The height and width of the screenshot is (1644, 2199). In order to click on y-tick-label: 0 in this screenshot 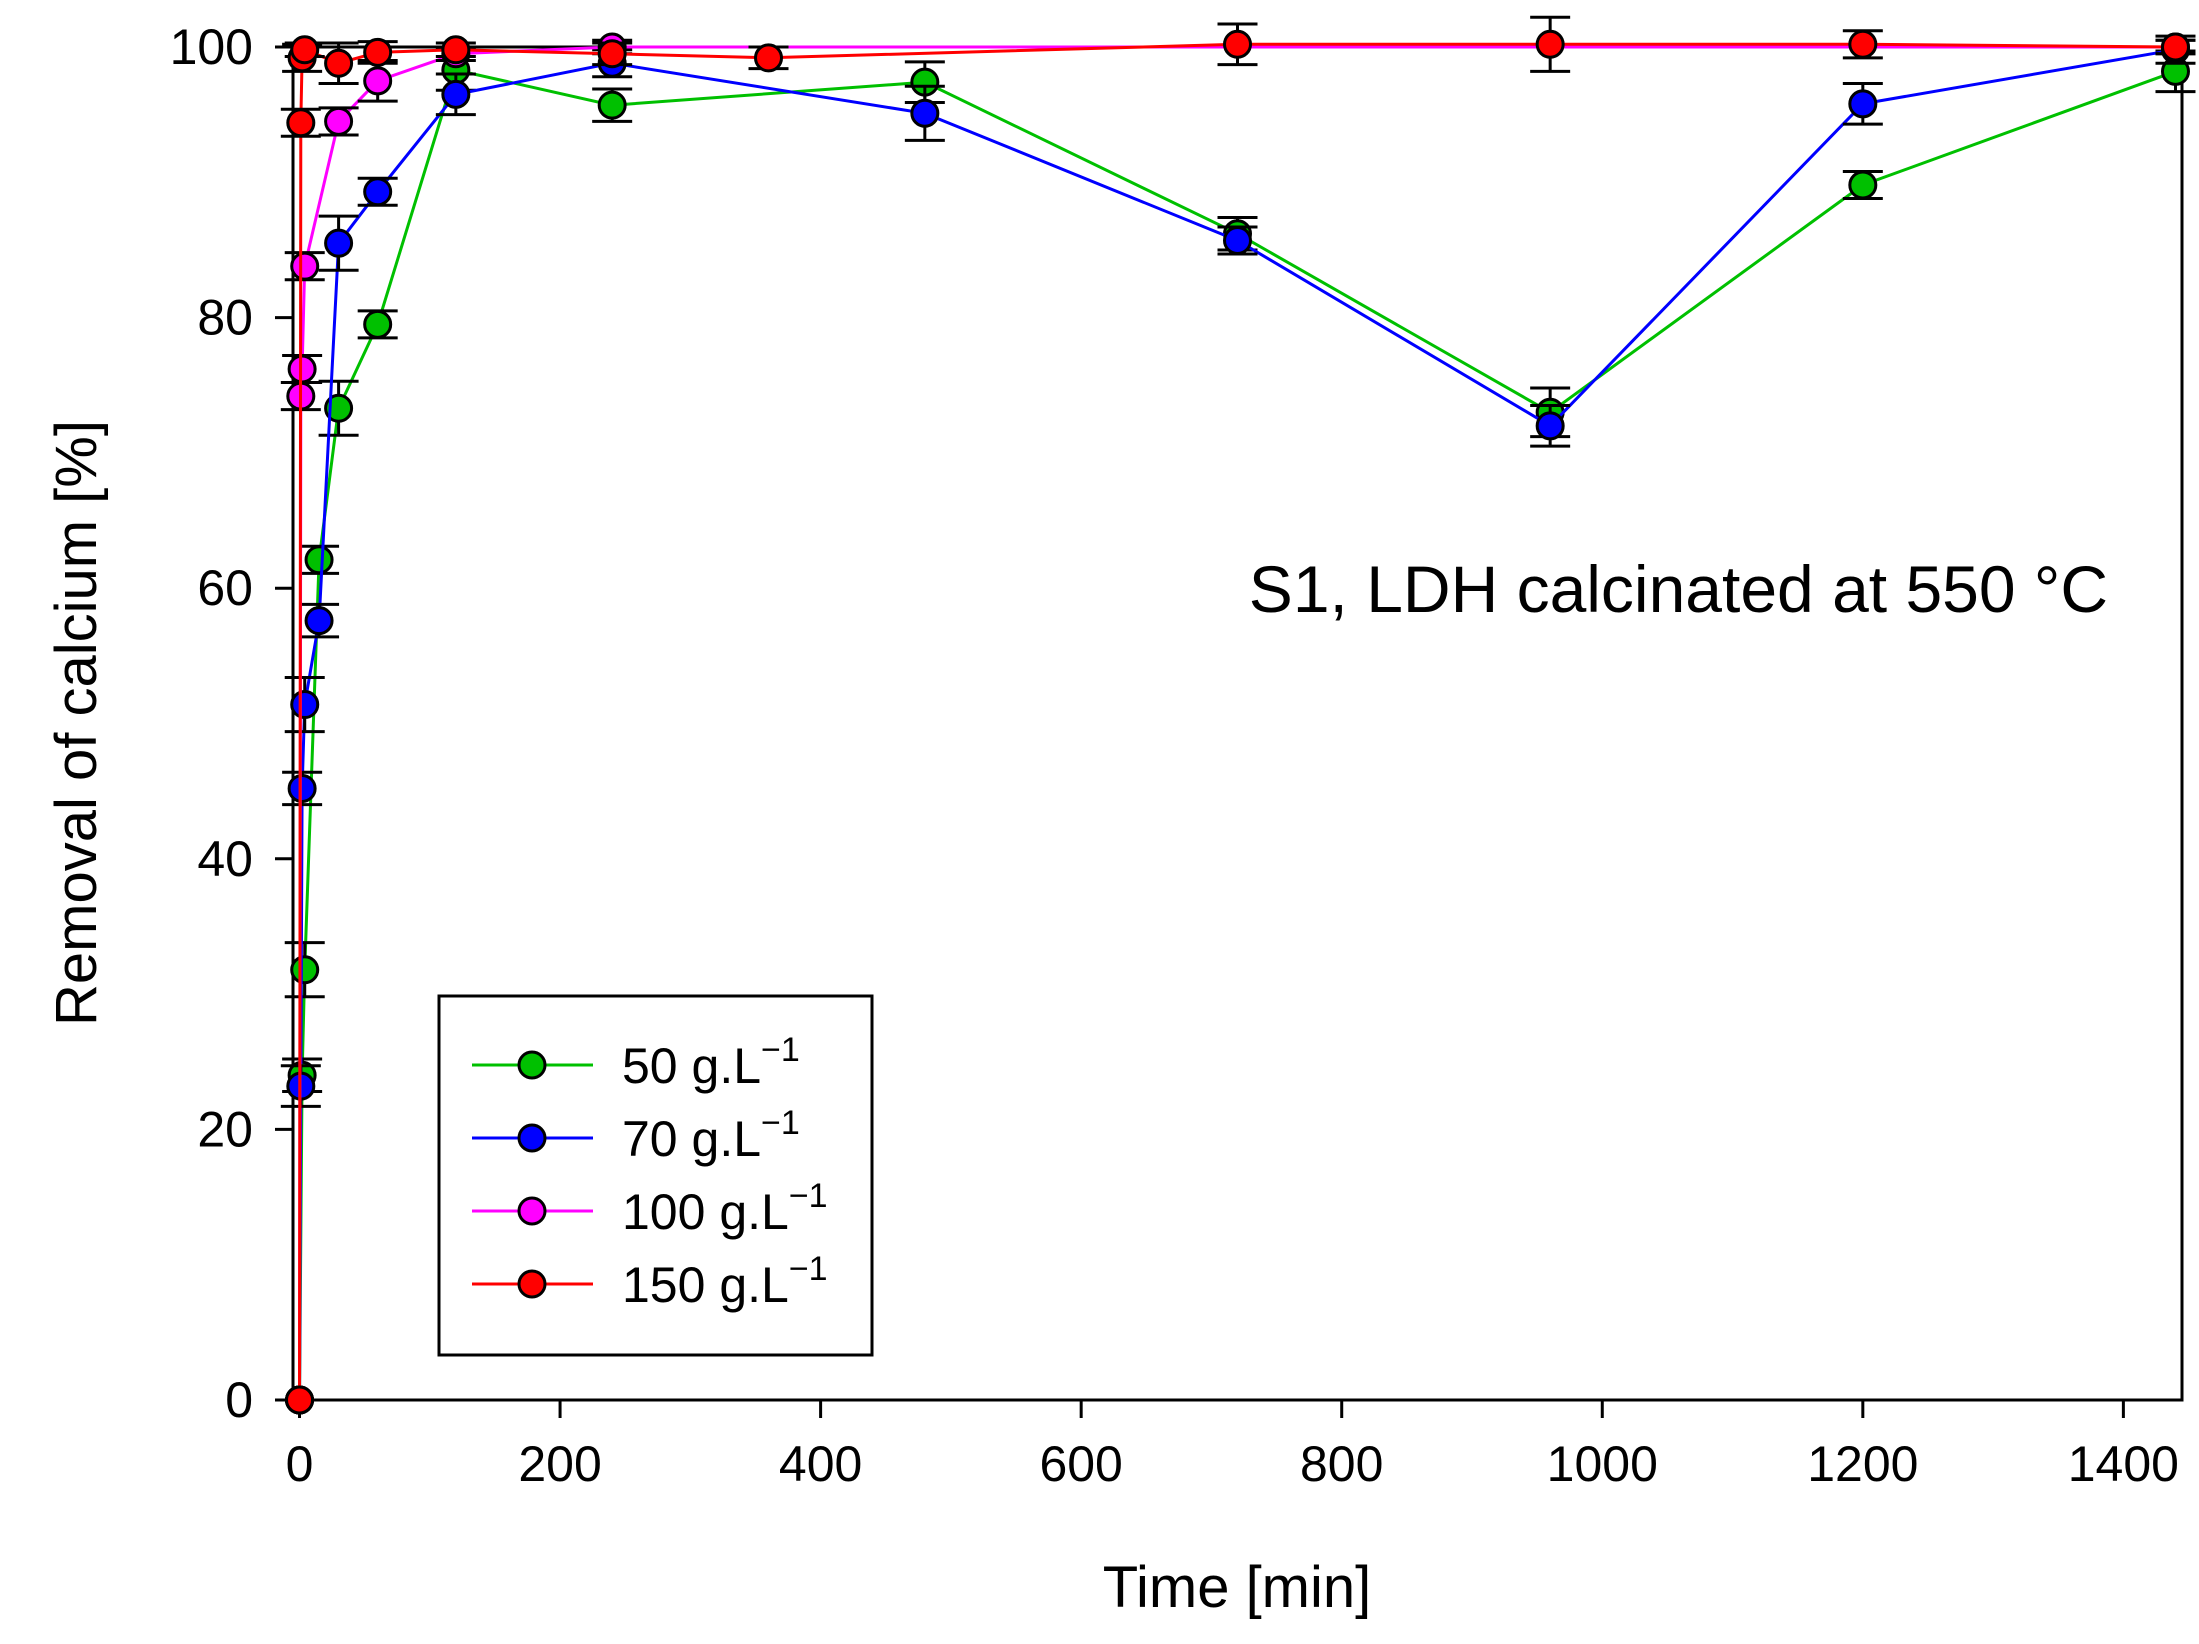, I will do `click(239, 1400)`.